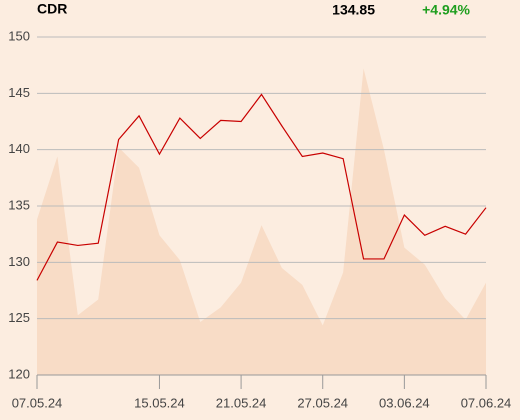 The height and width of the screenshot is (420, 520). What do you see at coordinates (446, 10) in the screenshot?
I see `change: +4.94%` at bounding box center [446, 10].